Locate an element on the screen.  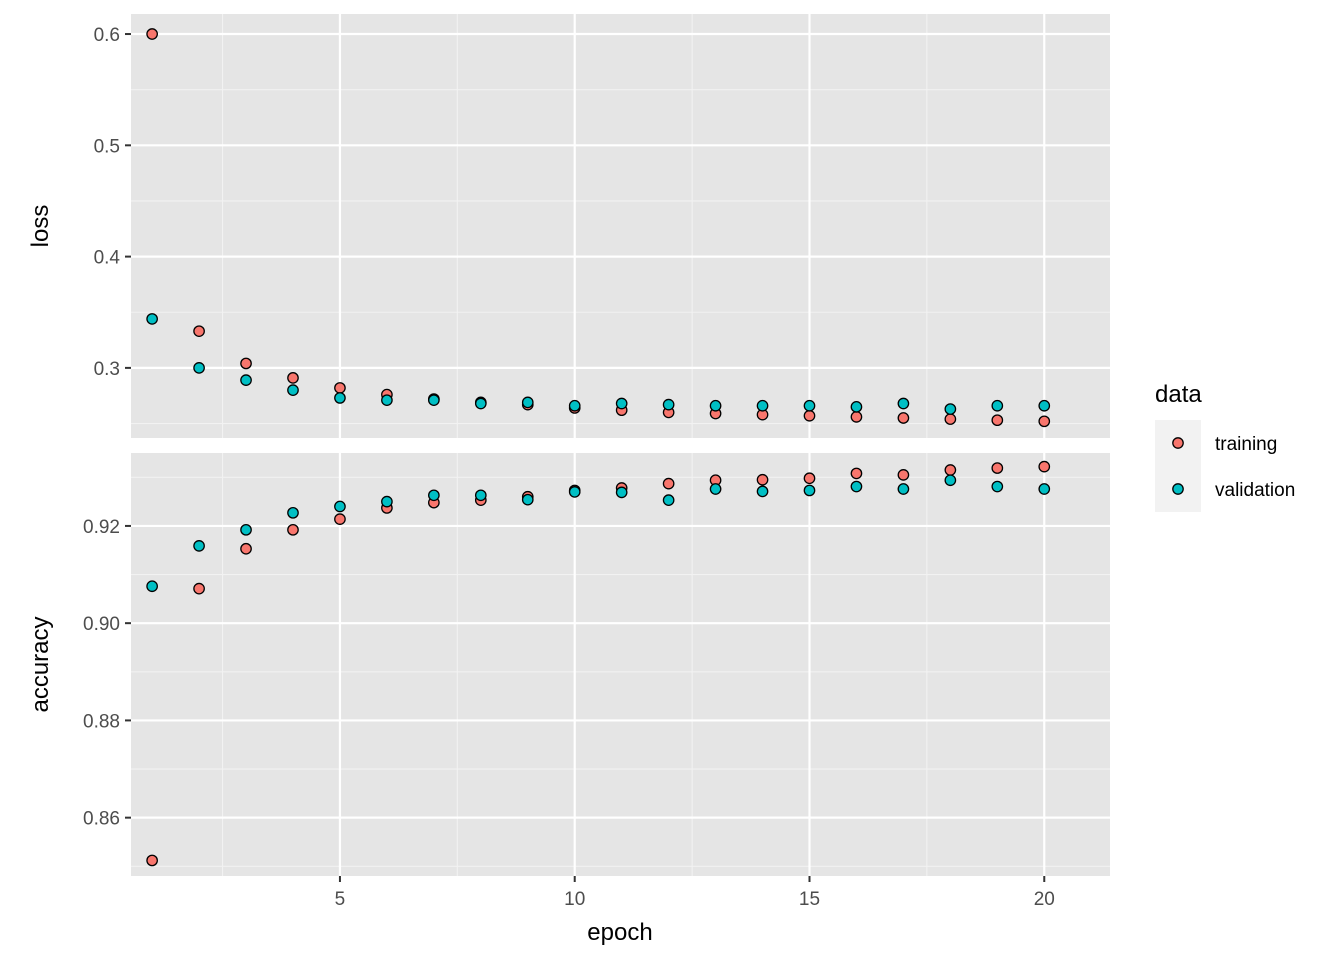
y-tick-label: 0.90 is located at coordinates (101, 624).